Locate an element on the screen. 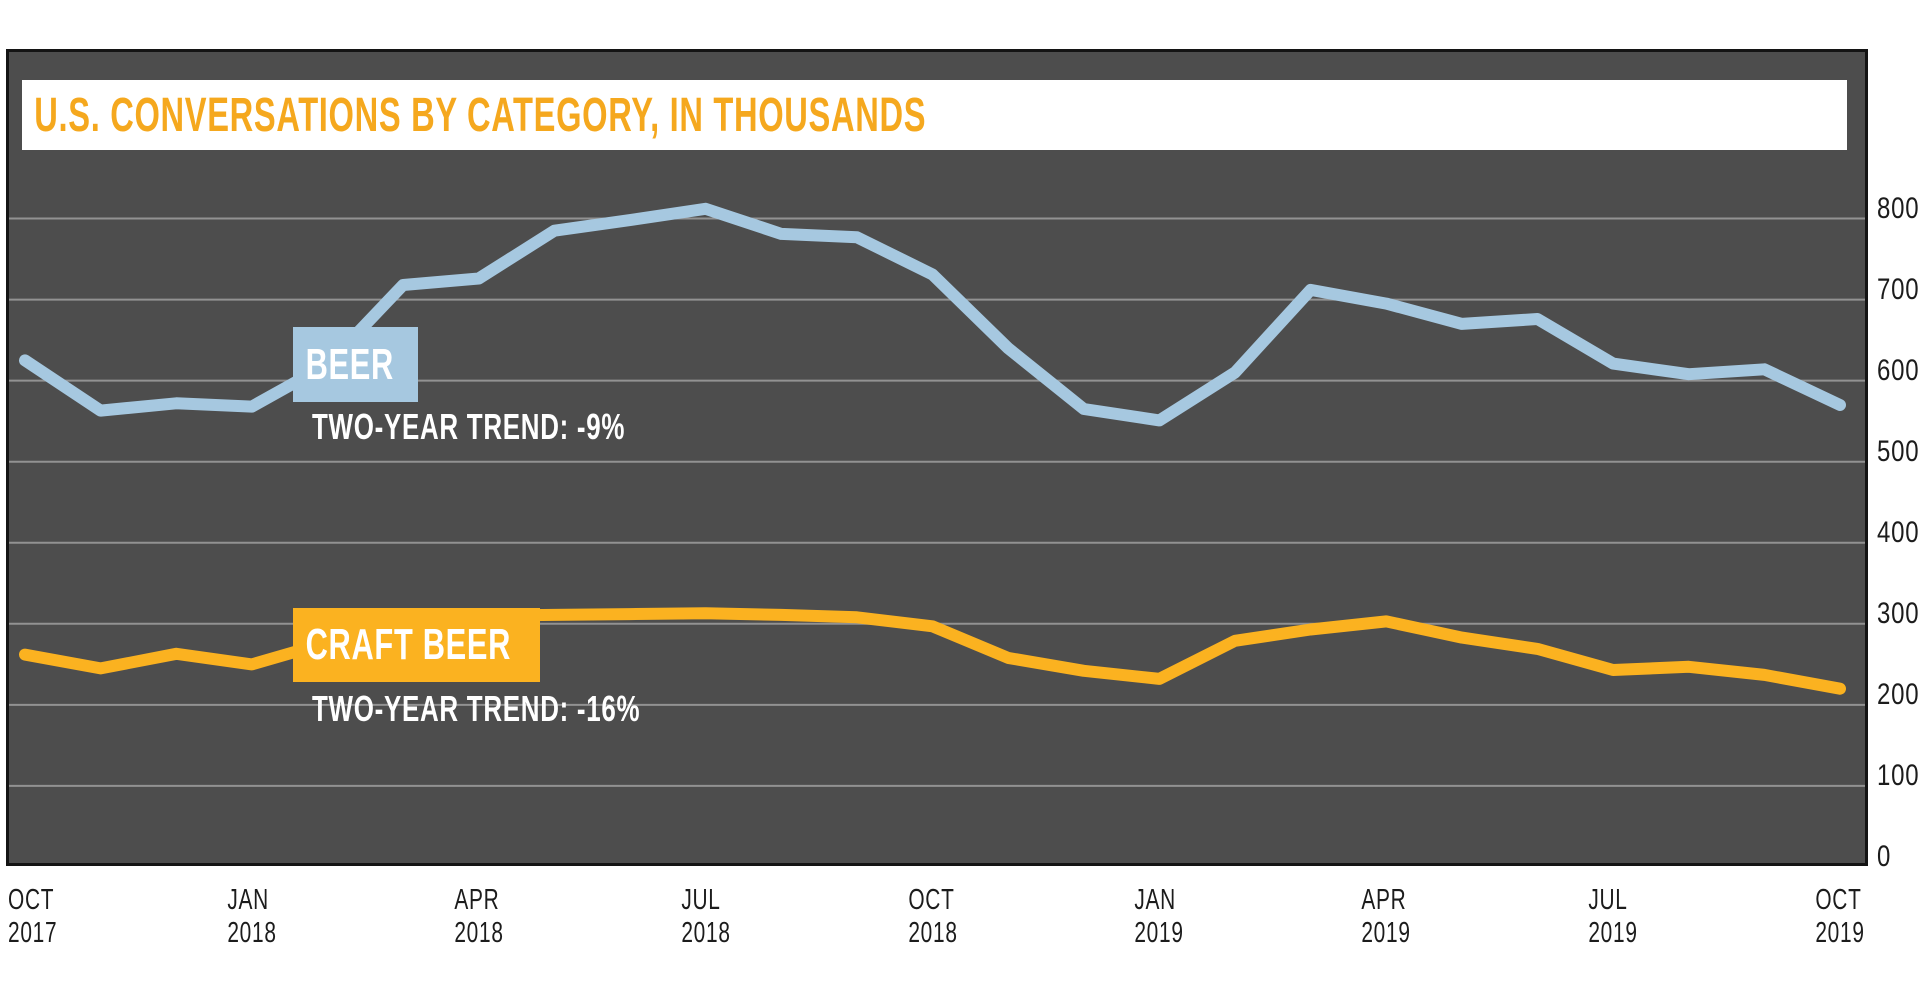 This screenshot has width=1920, height=1000. x-tick-label-JAN-2018: JAN 2018 is located at coordinates (251, 917).